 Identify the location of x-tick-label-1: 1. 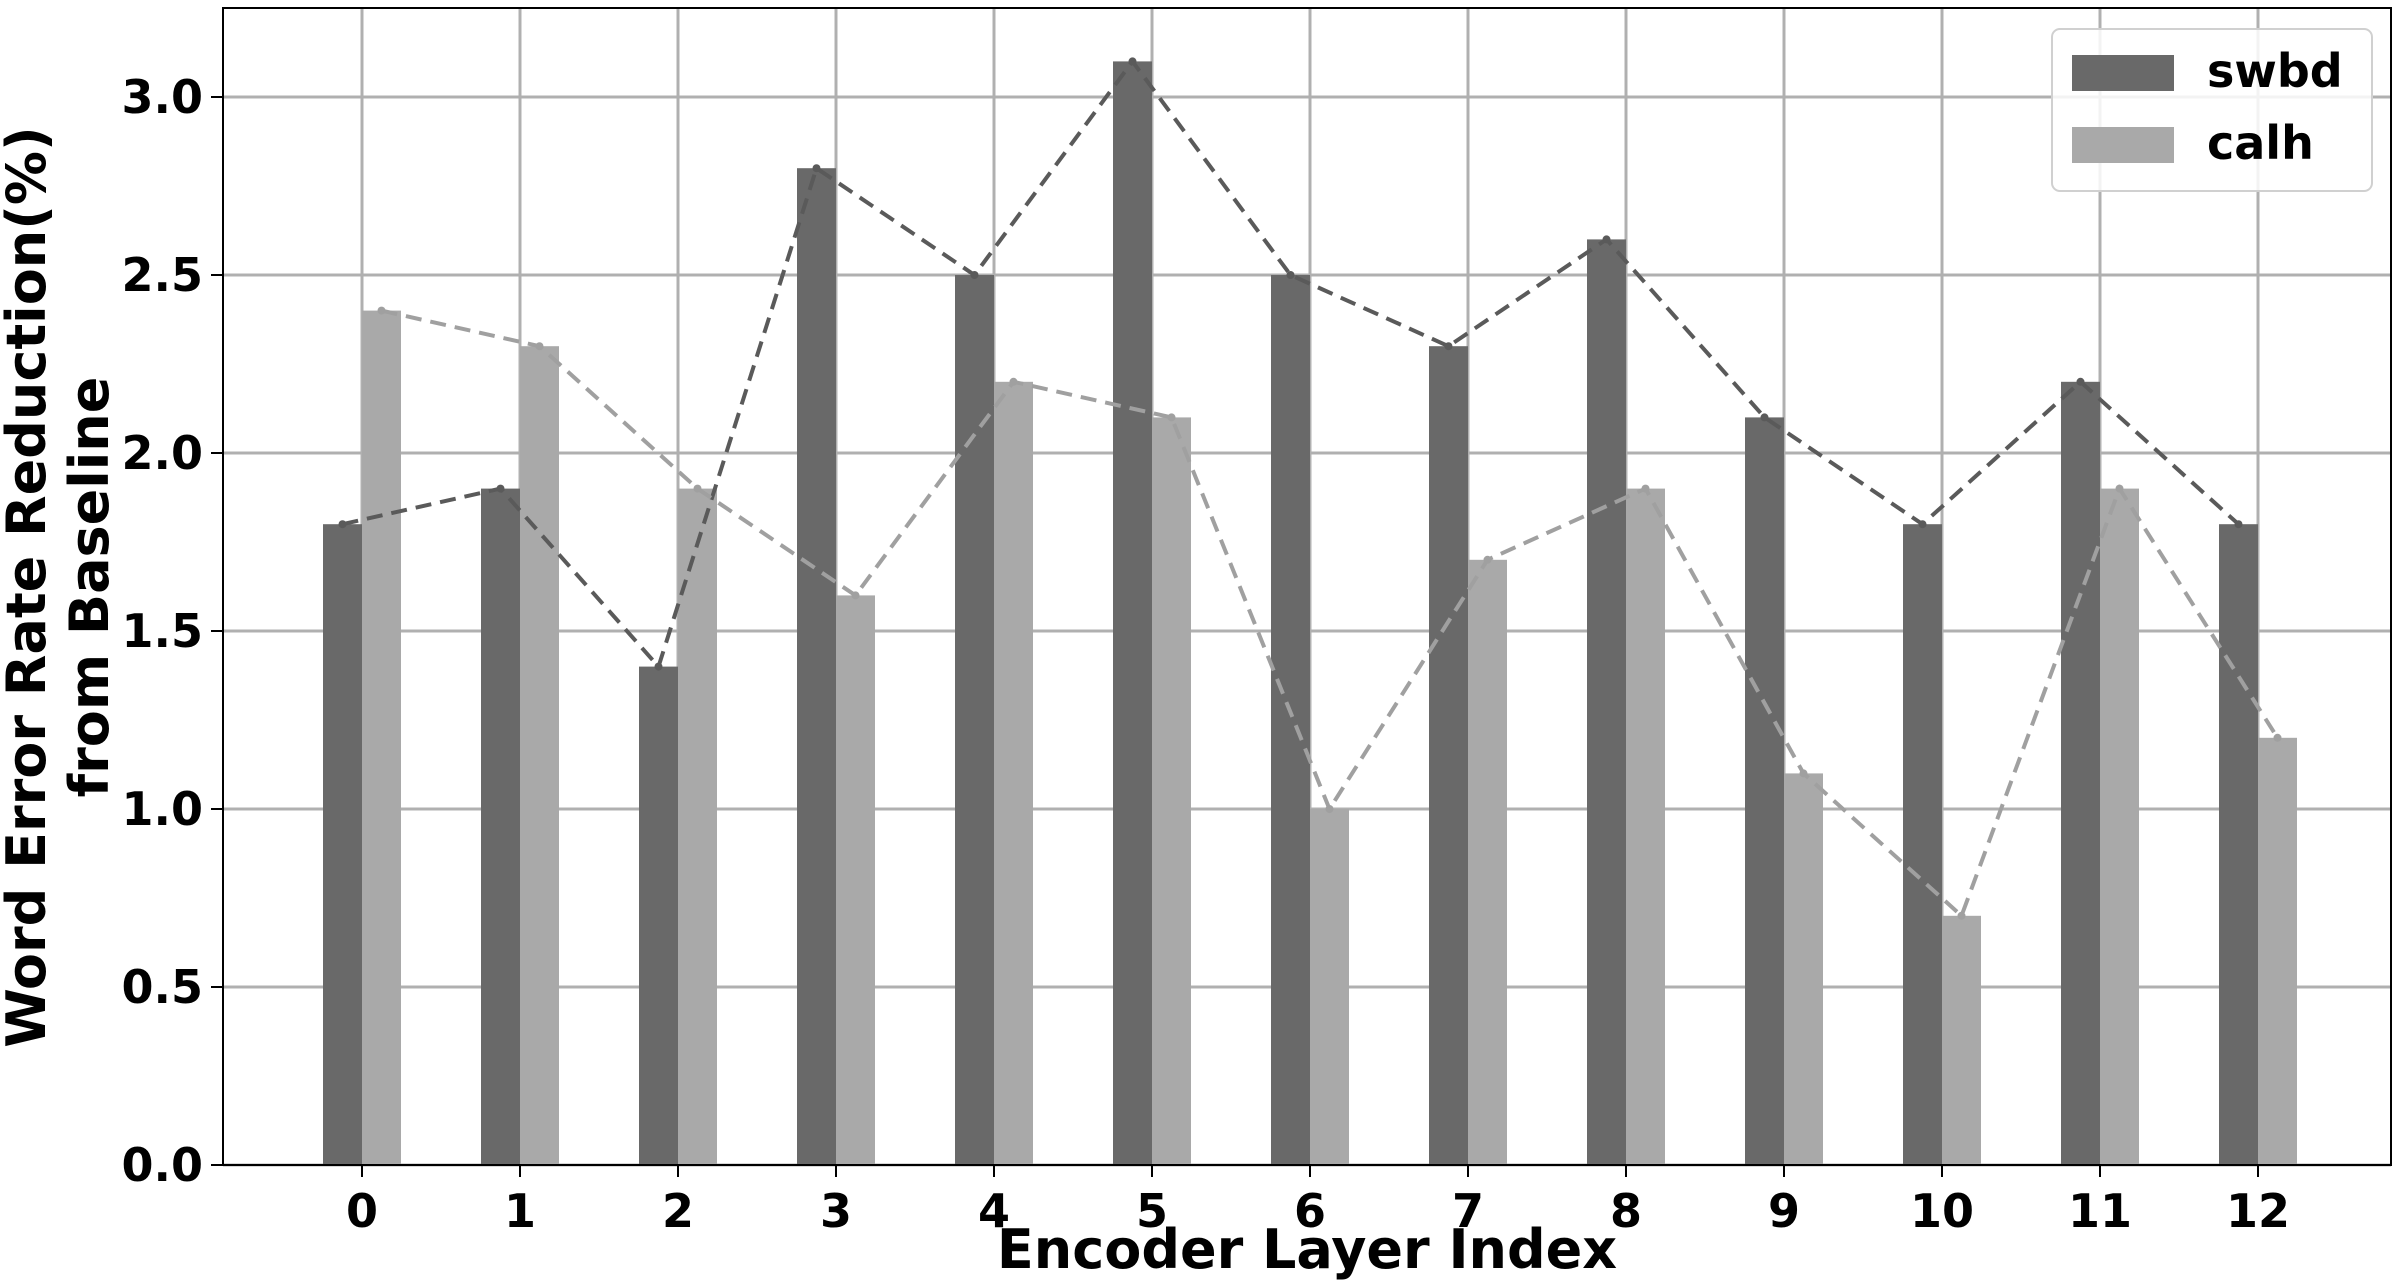
(520, 1211).